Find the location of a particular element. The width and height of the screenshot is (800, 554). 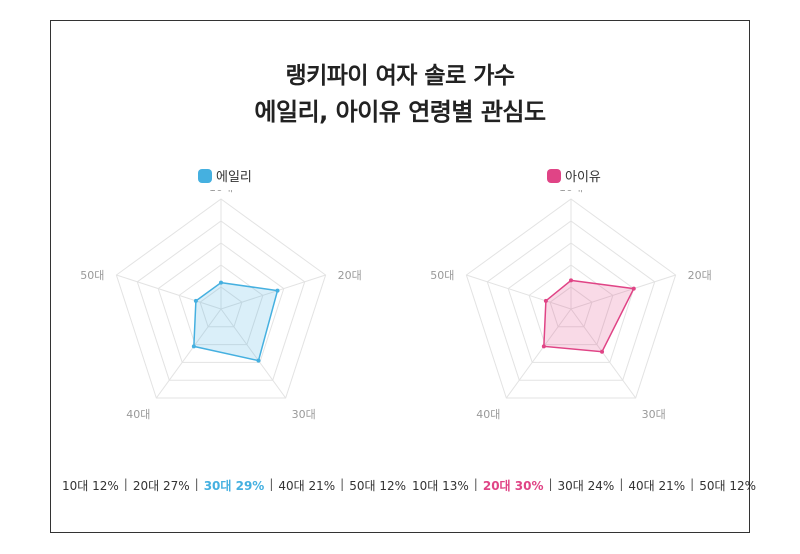

summary-item: 30대 29% is located at coordinates (234, 486).